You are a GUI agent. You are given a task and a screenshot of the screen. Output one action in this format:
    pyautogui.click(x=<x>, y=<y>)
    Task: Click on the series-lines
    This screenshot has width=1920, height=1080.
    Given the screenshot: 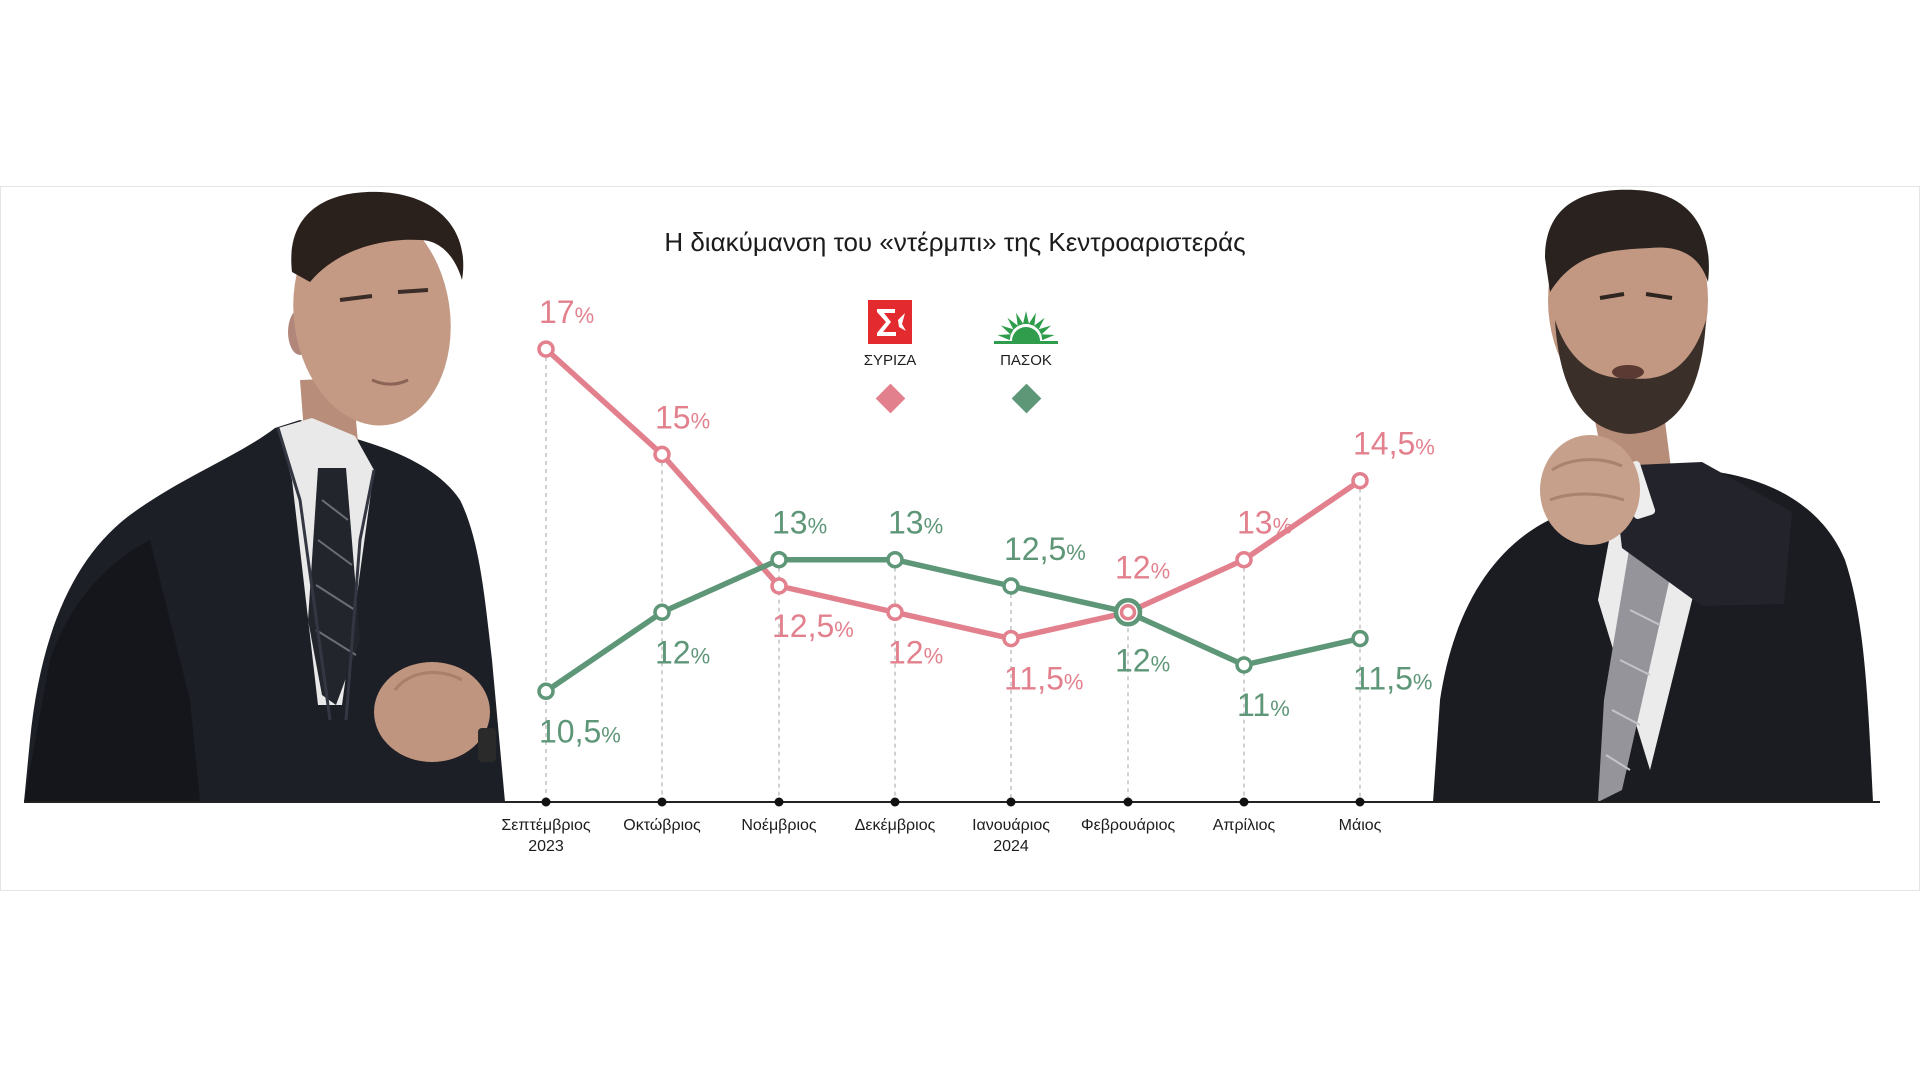 What is the action you would take?
    pyautogui.click(x=953, y=520)
    